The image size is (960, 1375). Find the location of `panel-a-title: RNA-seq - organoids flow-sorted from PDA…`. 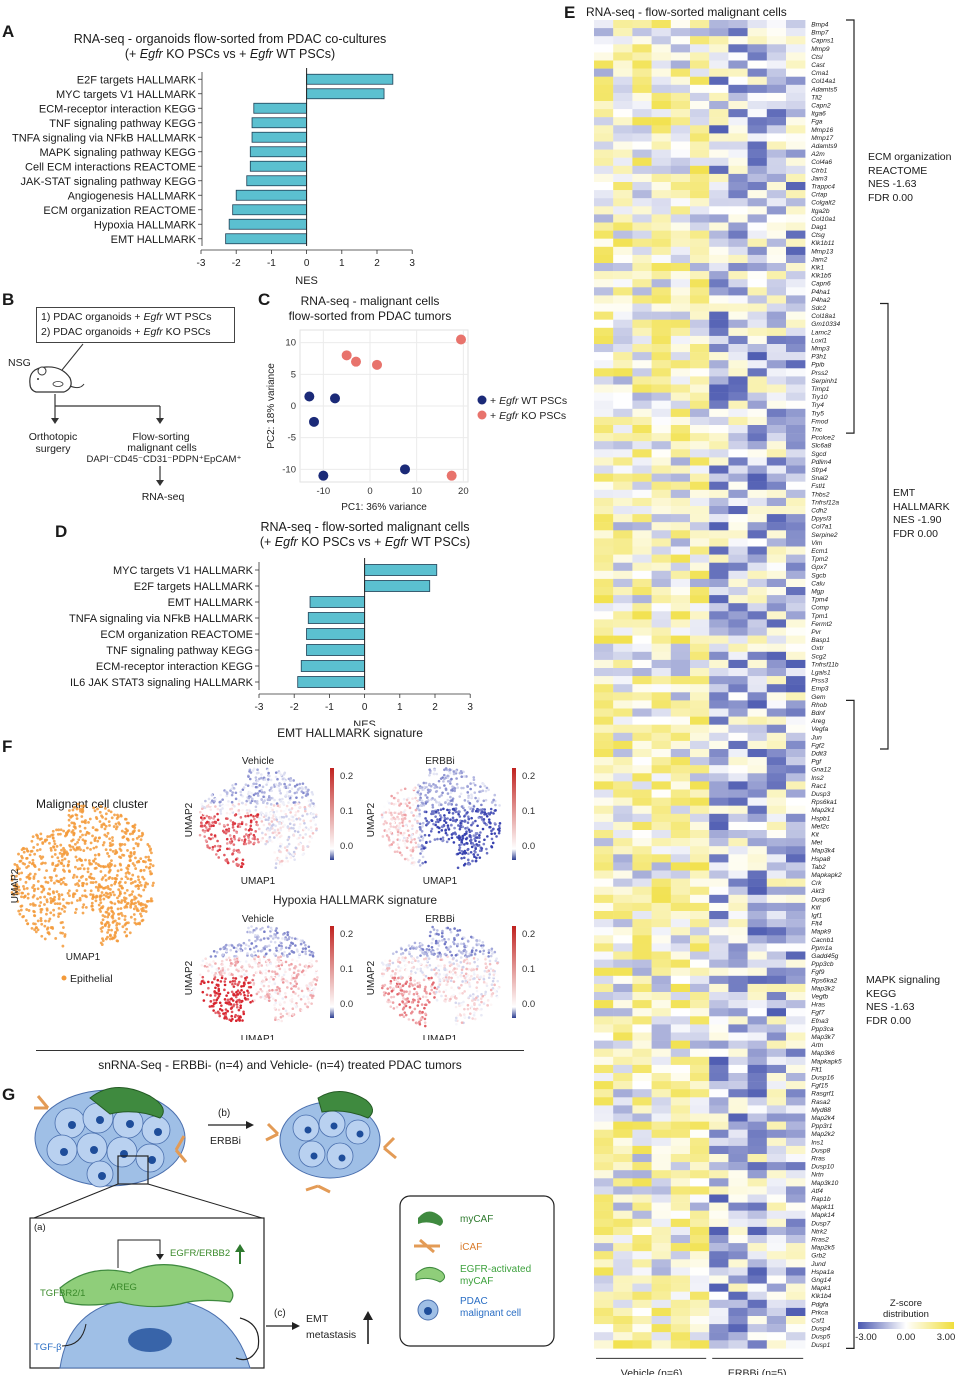

panel-a-title: RNA-seq - organoids flow-sorted from PDA… is located at coordinates (230, 47).